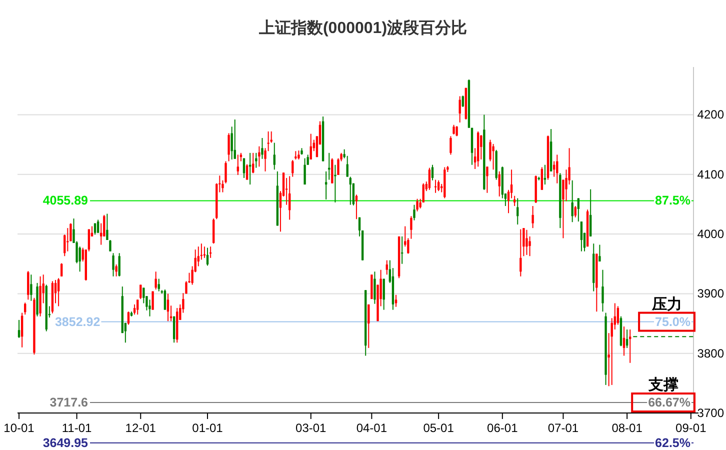  Describe the element at coordinates (710, 293) in the screenshot. I see `y-tick-label: 3900` at that location.